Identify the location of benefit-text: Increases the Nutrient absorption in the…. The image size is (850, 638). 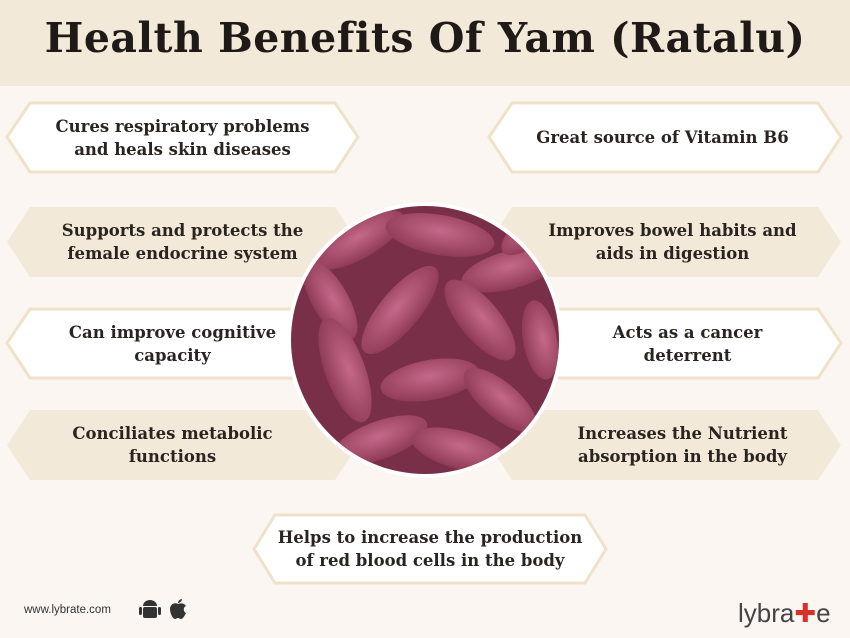
(682, 445).